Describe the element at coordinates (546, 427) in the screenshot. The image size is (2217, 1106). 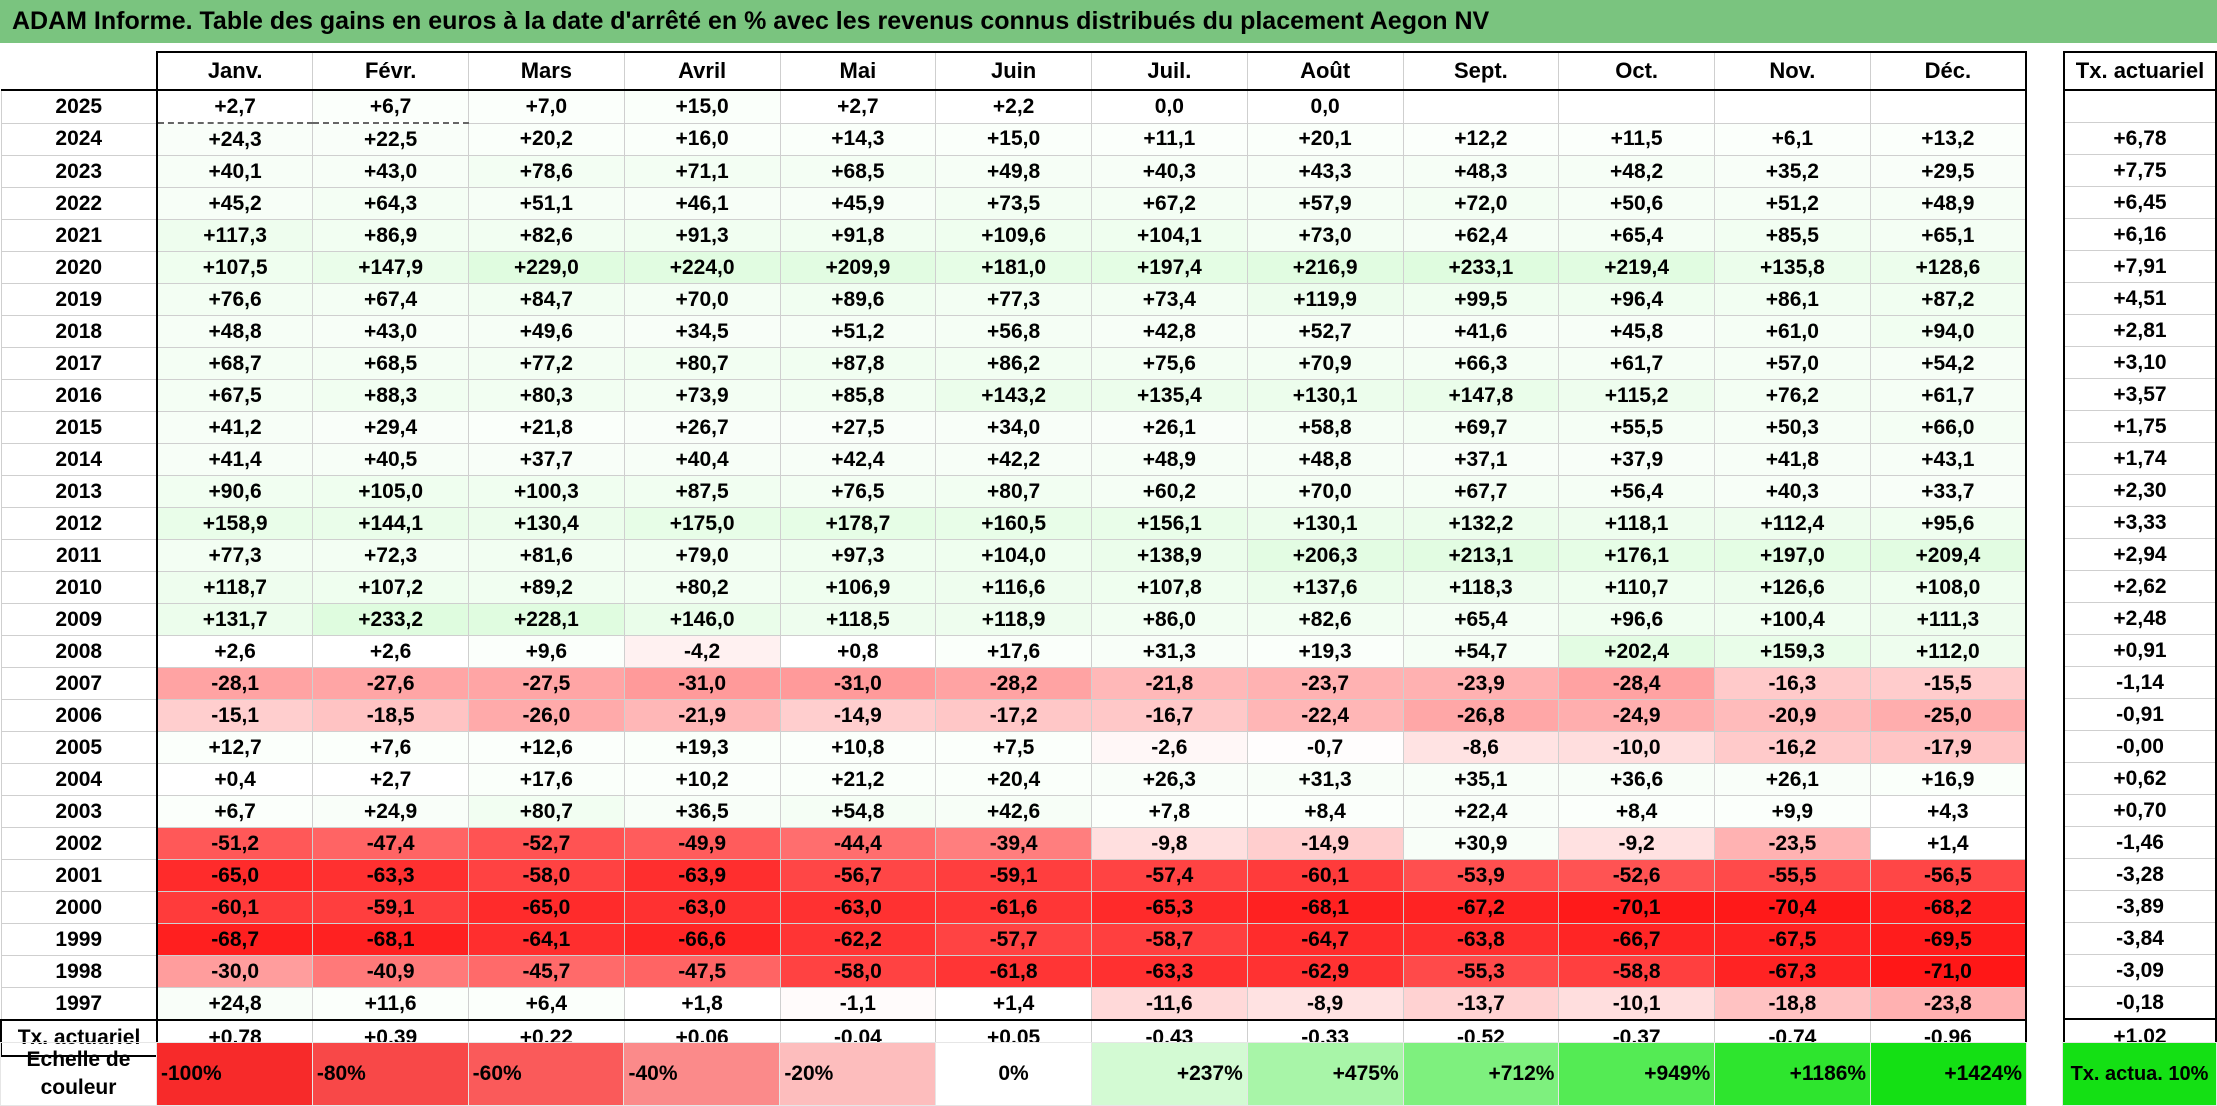
I see `gain-cell: +21,8` at that location.